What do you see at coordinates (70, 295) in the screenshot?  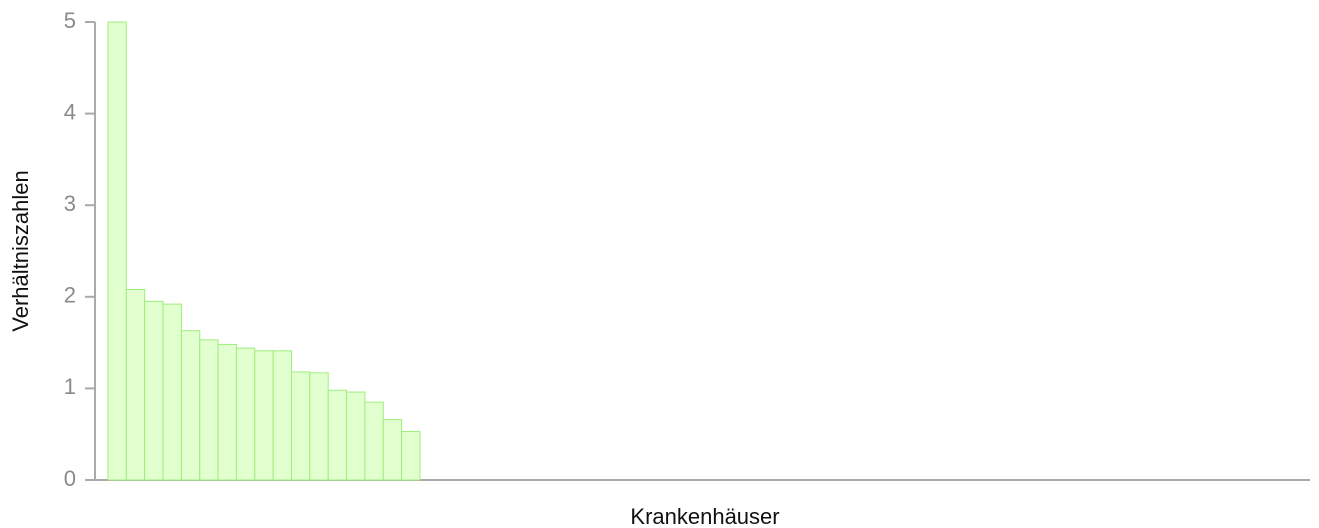 I see `y-tick-label: 2` at bounding box center [70, 295].